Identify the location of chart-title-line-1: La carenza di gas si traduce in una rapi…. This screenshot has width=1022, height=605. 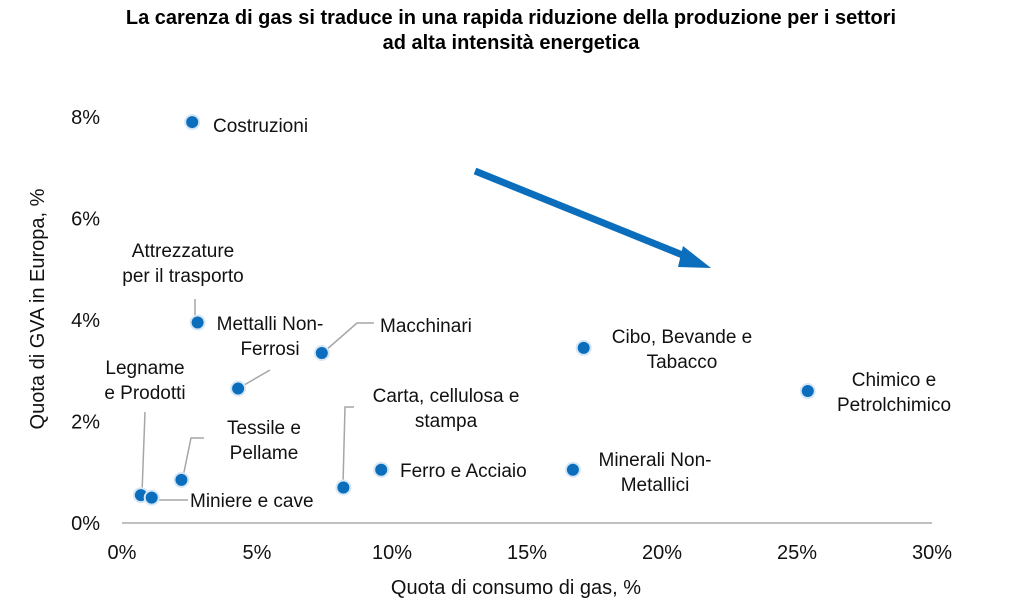
(511, 18).